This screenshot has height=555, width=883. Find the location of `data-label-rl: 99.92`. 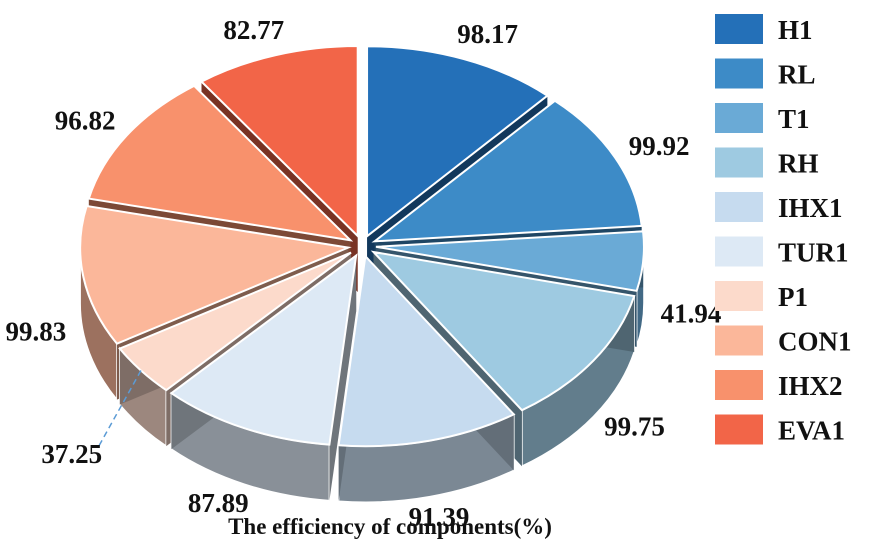

data-label-rl: 99.92 is located at coordinates (659, 146).